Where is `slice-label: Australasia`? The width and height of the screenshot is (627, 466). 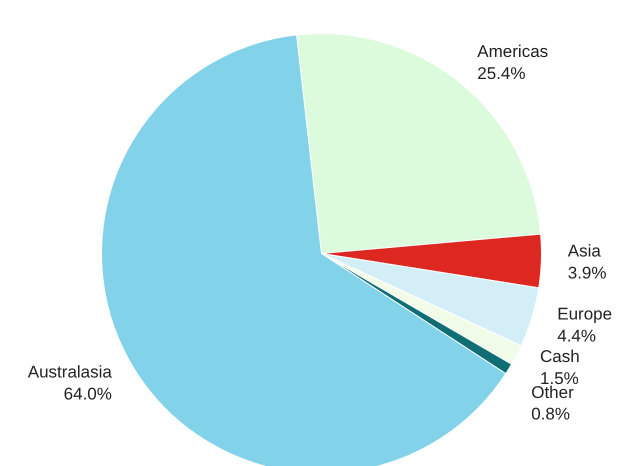 slice-label: Australasia is located at coordinates (70, 372).